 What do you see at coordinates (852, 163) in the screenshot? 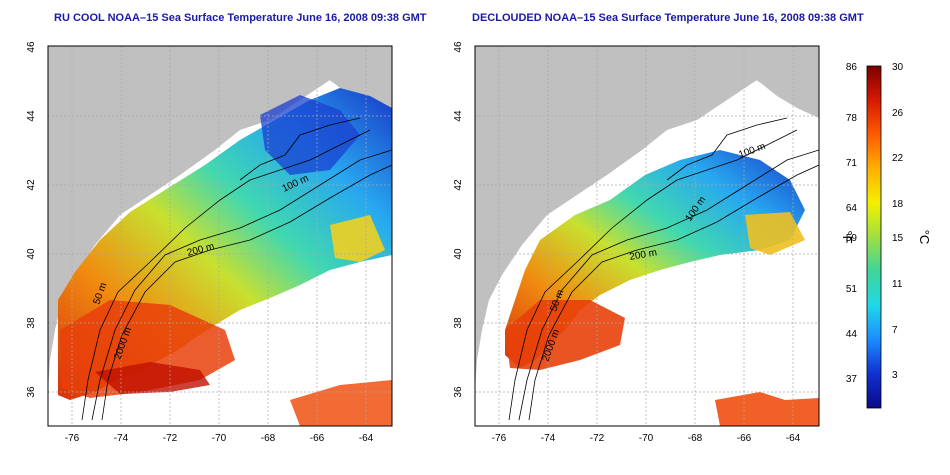
I see `fahrenheit-tick: 71` at bounding box center [852, 163].